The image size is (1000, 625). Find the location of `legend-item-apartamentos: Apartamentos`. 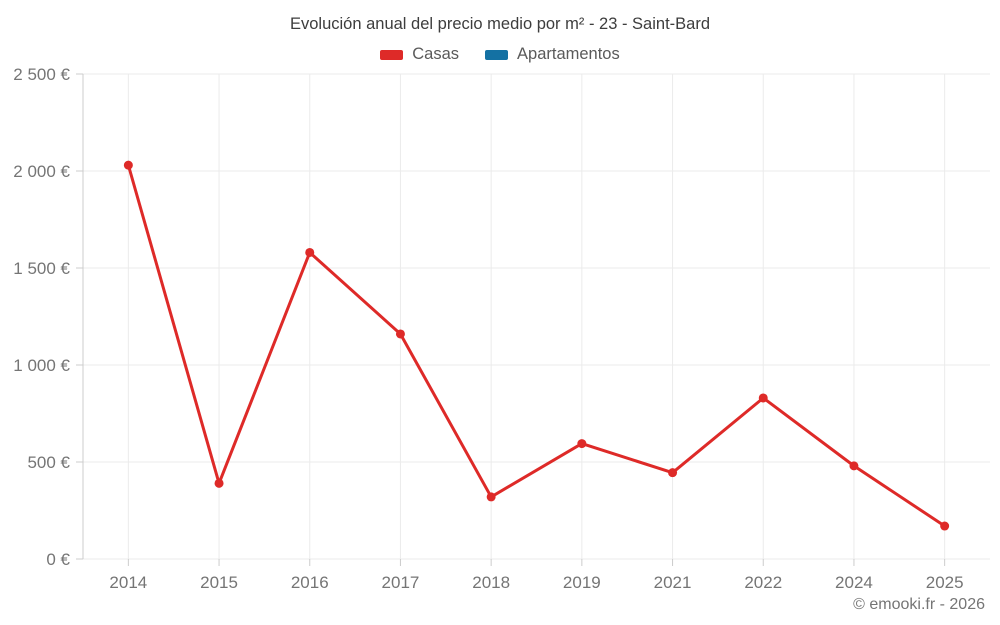

legend-item-apartamentos: Apartamentos is located at coordinates (552, 54).